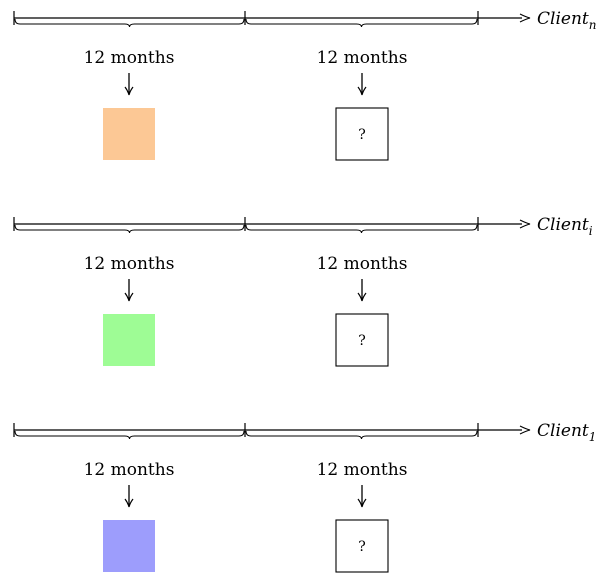 The width and height of the screenshot is (599, 578). I want to click on client-label-subscript: n, so click(593, 25).